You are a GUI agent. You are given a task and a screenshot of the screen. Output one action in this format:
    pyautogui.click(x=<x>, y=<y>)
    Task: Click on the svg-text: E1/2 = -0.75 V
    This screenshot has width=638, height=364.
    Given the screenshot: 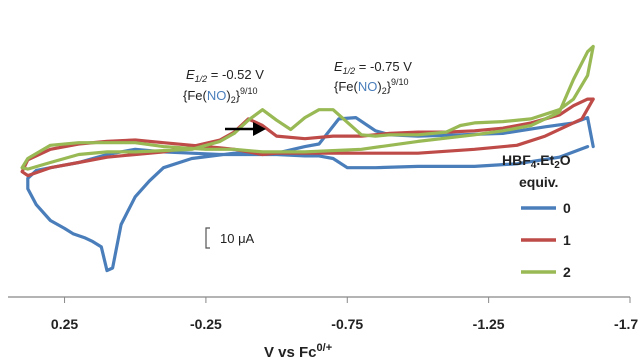 What is the action you would take?
    pyautogui.click(x=373, y=67)
    